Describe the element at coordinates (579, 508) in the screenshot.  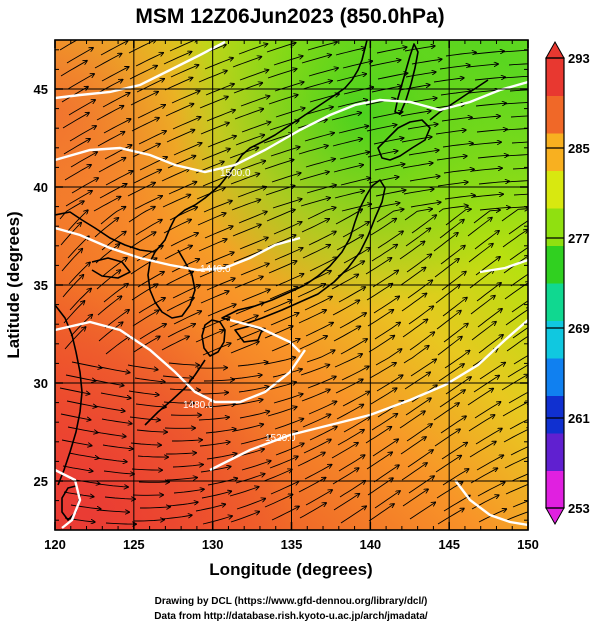
I see `colorbar-tick-label: 253` at that location.